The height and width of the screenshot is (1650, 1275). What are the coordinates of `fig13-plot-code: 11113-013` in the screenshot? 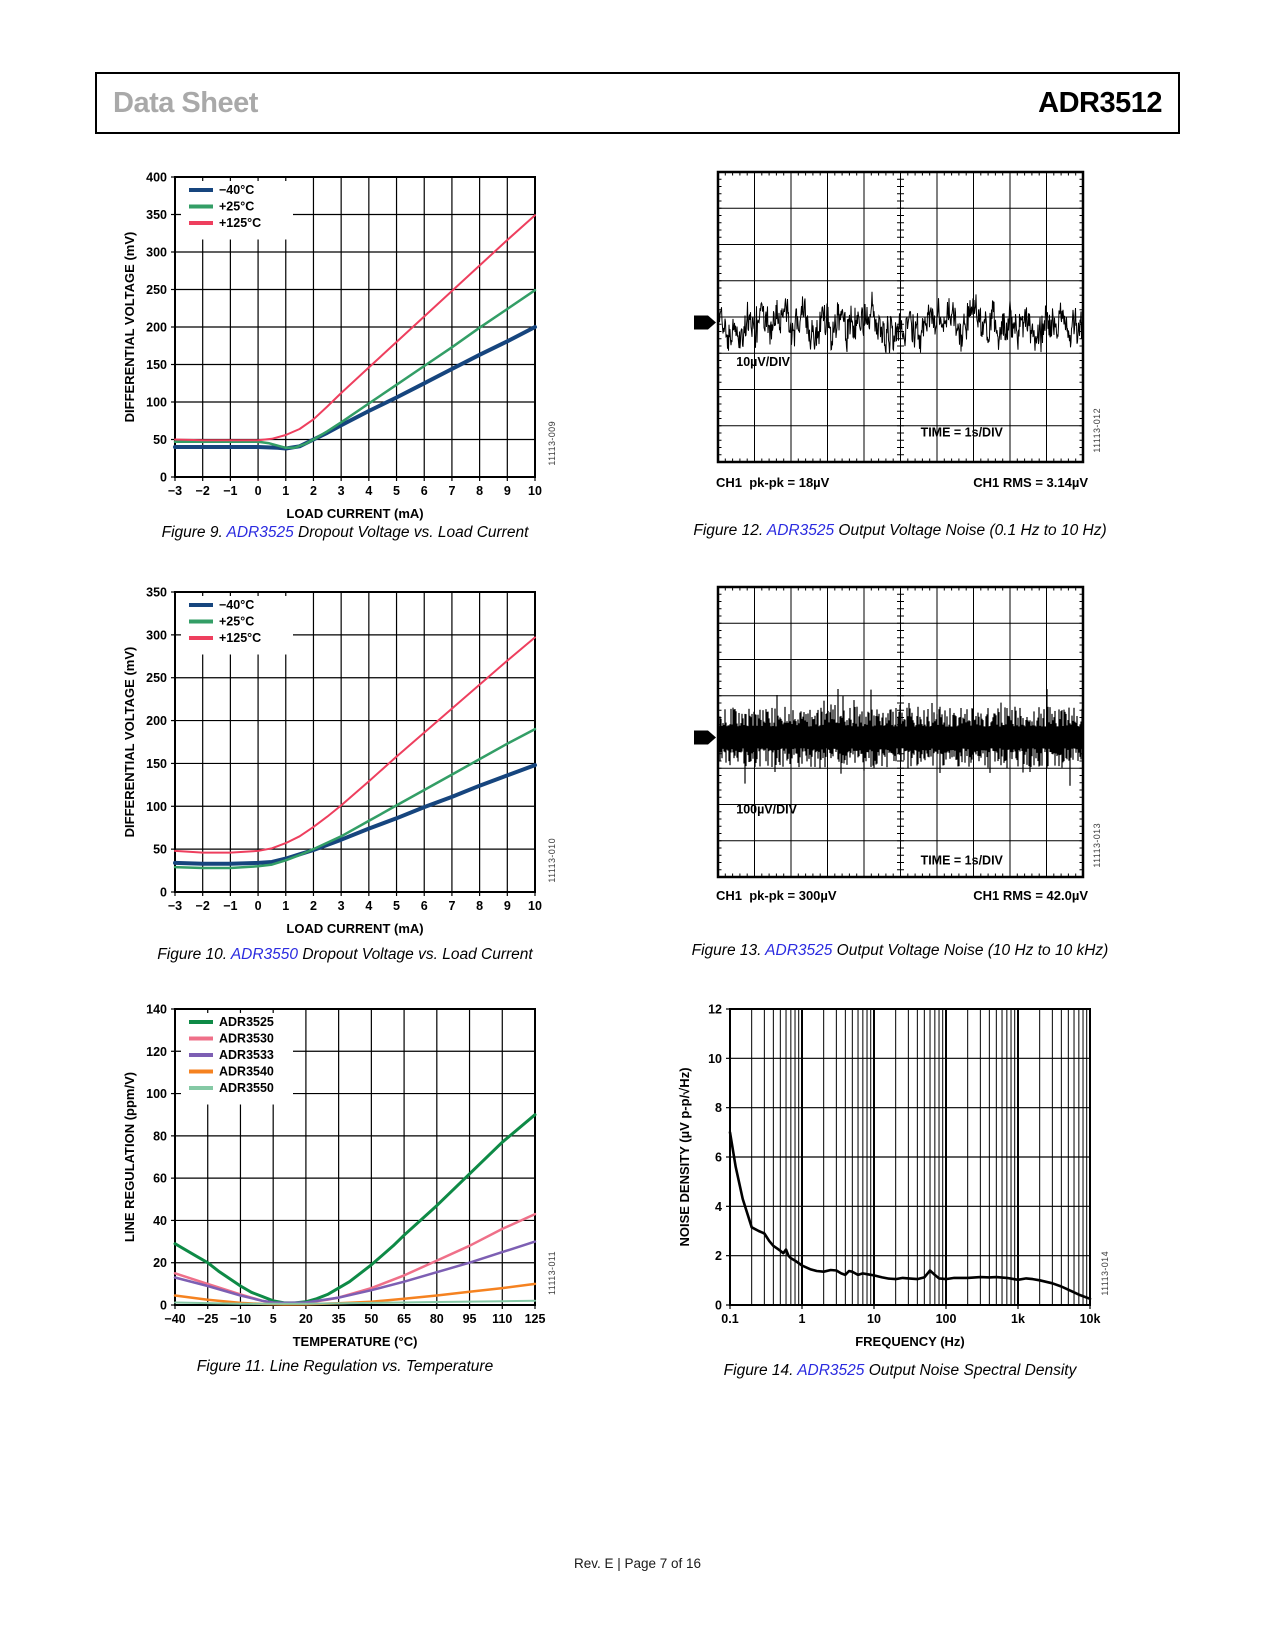 It's located at (1097, 845).